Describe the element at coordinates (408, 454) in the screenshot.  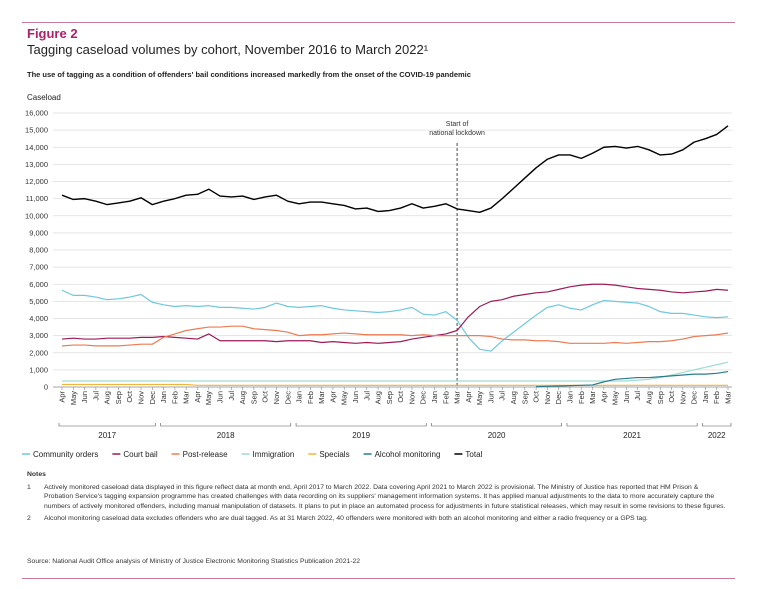
I see `legend-label: Alcohol monitoring` at that location.